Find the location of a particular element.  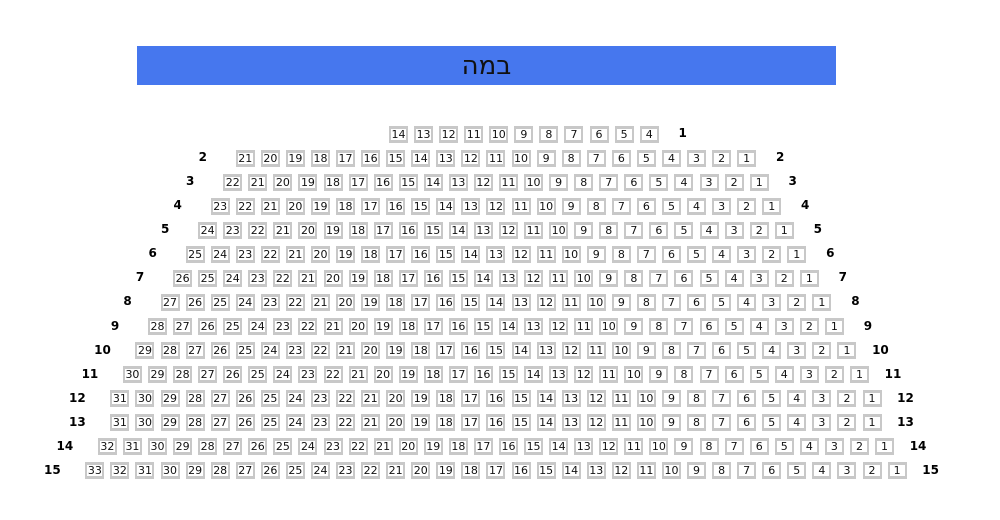

seat: 33 is located at coordinates (95, 471).